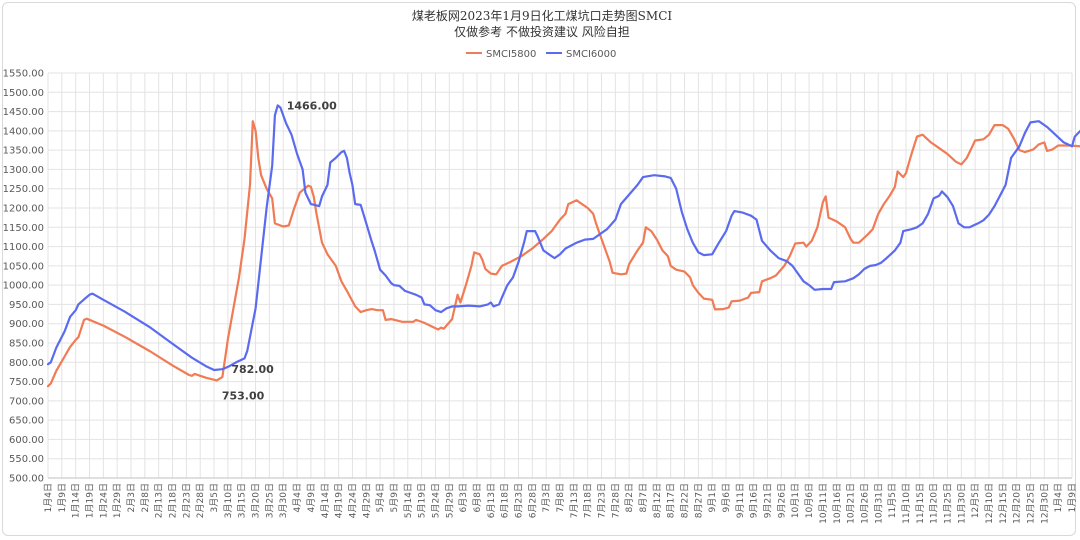  I want to click on data-label-smci6000: 782.00, so click(252, 369).